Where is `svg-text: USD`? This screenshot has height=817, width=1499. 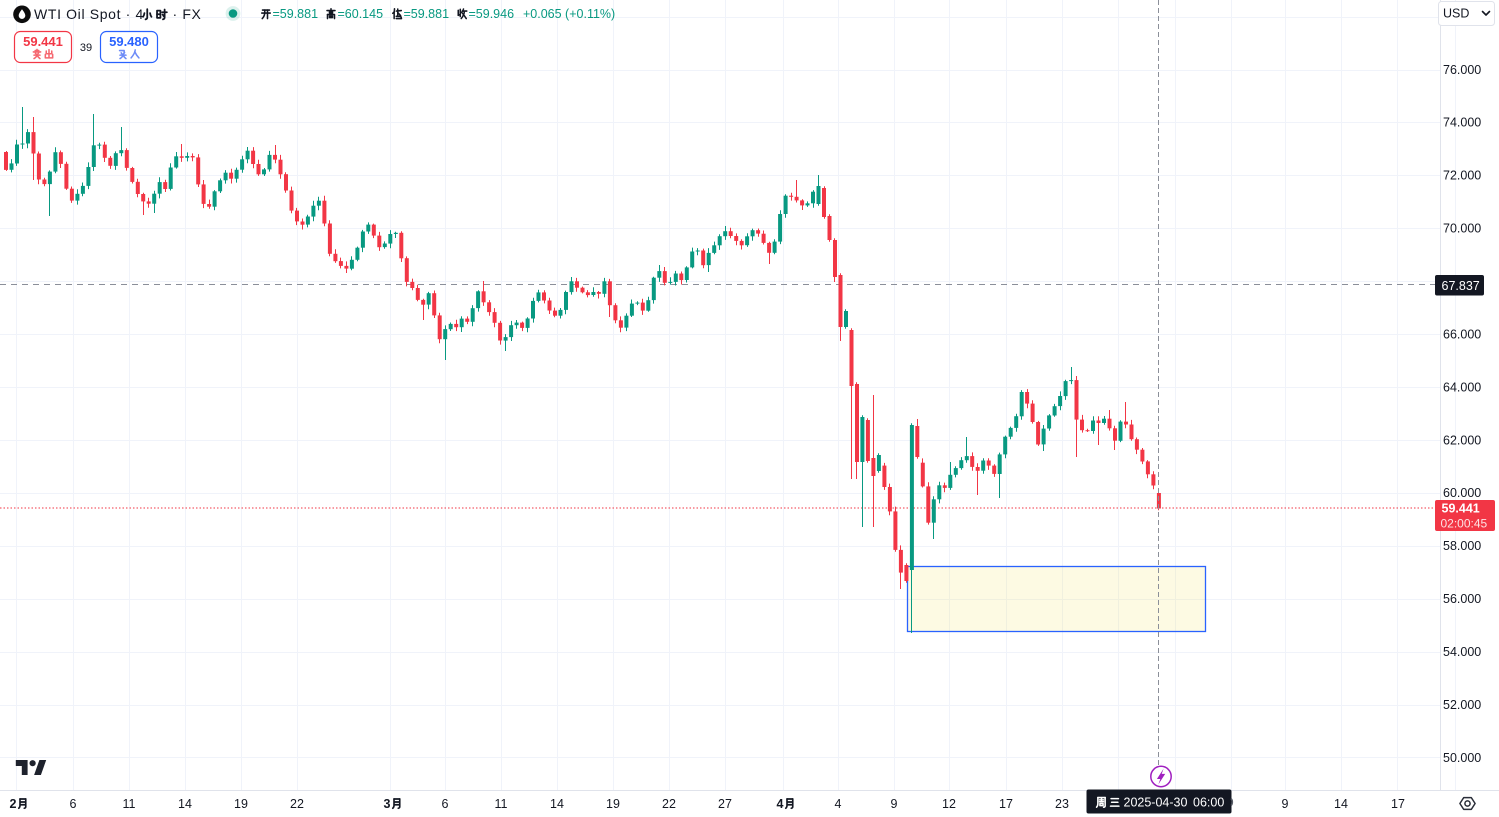 svg-text: USD is located at coordinates (1456, 14).